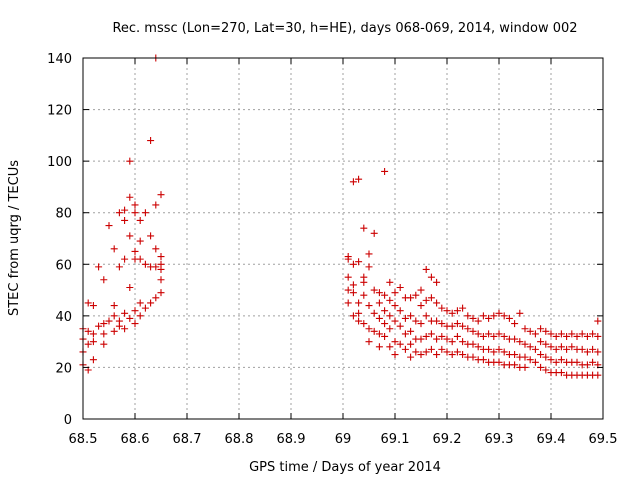 The image size is (640, 480). Describe the element at coordinates (187, 439) in the screenshot. I see `x-tick-label: 68.7` at that location.